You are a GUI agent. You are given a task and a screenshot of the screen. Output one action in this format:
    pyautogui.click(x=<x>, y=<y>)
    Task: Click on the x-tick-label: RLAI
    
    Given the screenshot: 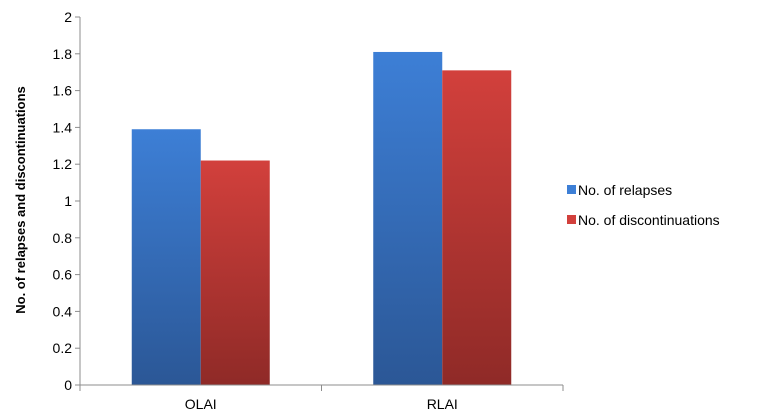 What is the action you would take?
    pyautogui.click(x=442, y=404)
    